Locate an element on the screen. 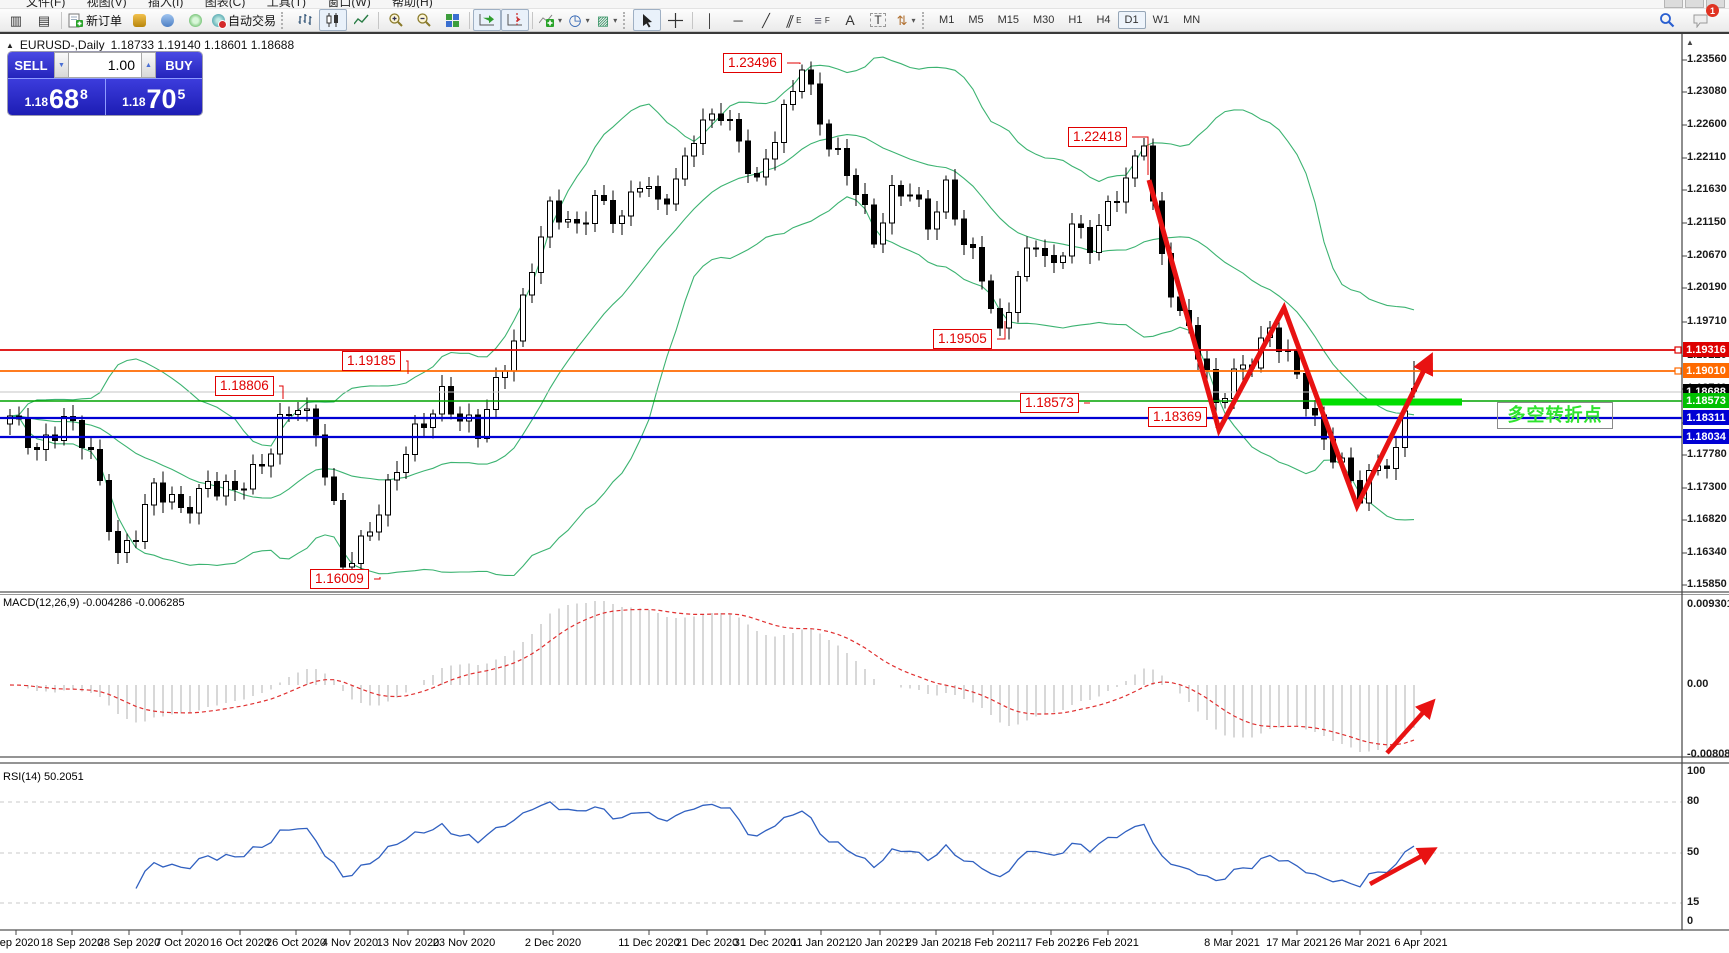  auto-scroll-button is located at coordinates (487, 20).